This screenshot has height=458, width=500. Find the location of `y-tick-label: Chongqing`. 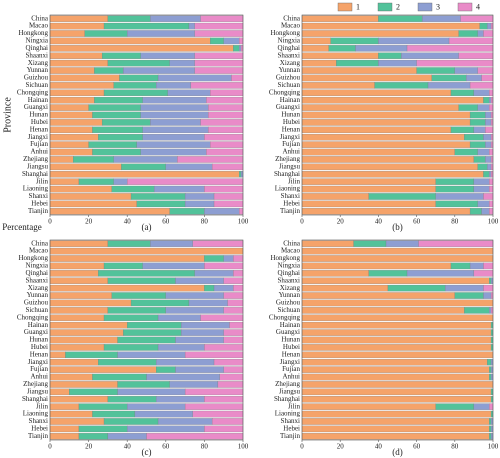

y-tick-label: Chongqing is located at coordinates (33, 92).